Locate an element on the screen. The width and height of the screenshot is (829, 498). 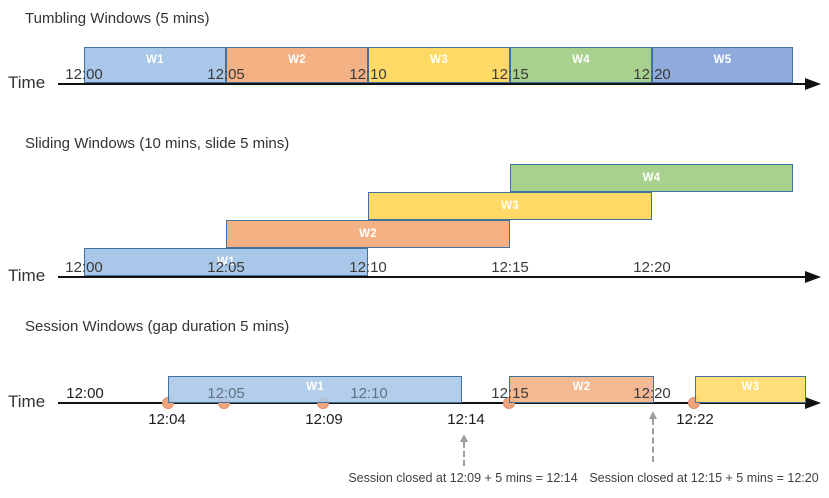
session-window-bar-w3: W3 is located at coordinates (750, 389).